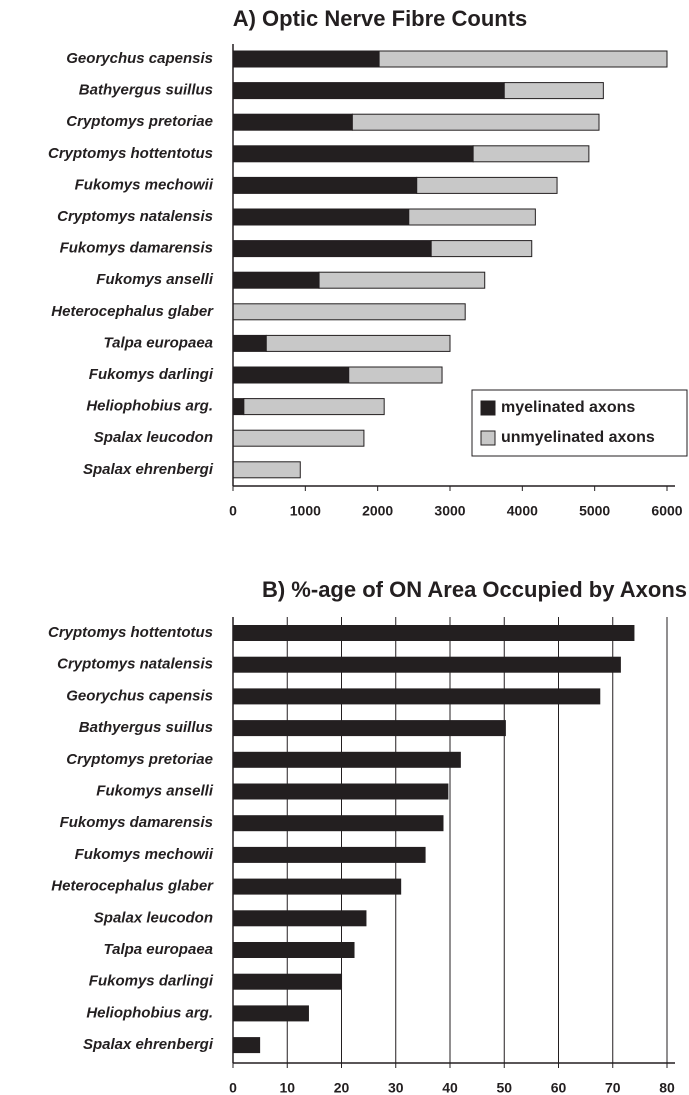  Describe the element at coordinates (342, 1087) in the screenshot. I see `x-tick-label: 20` at that location.